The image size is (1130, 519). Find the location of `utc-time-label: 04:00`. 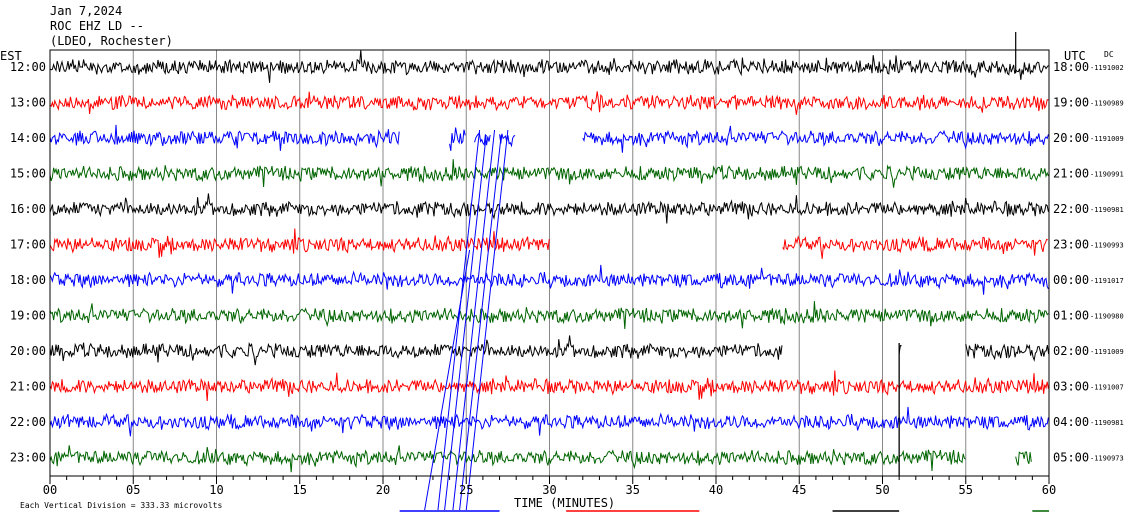

utc-time-label: 04:00 is located at coordinates (1071, 422).